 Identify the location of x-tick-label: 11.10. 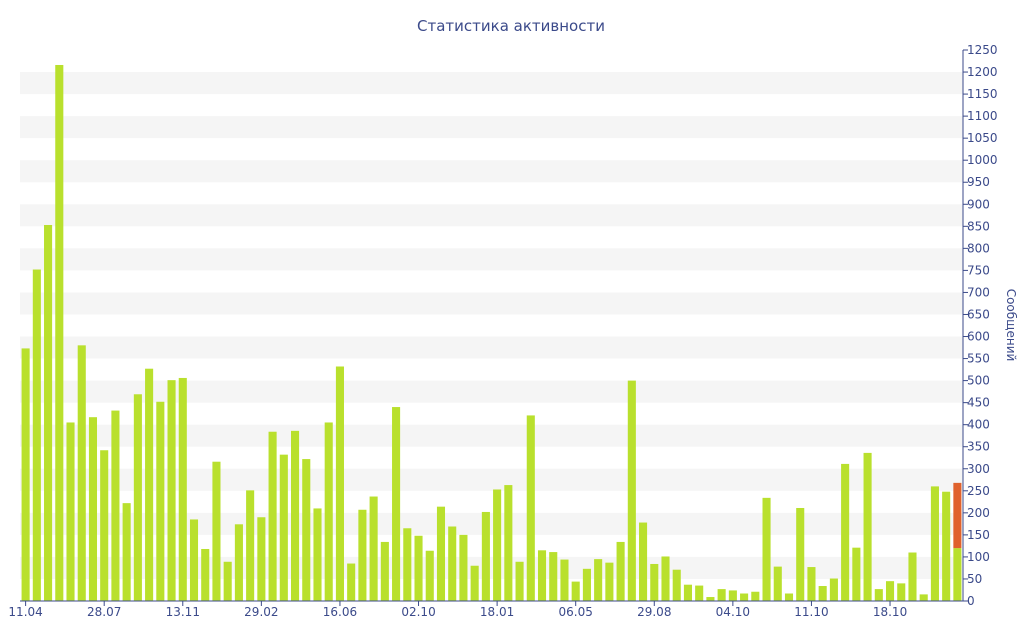
(811, 612).